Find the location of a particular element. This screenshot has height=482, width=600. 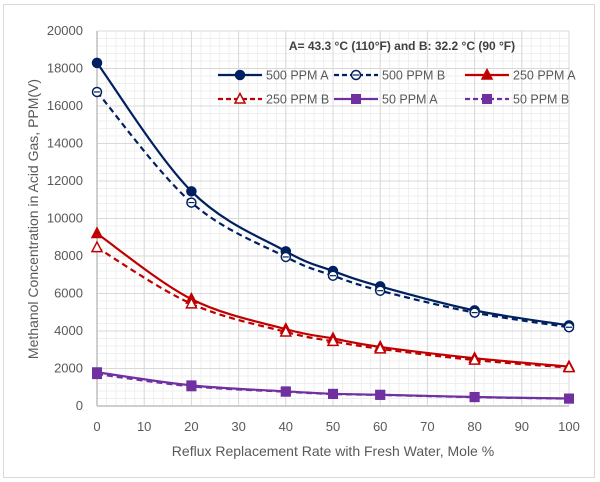

legend-label: 50 PPM A is located at coordinates (410, 100).